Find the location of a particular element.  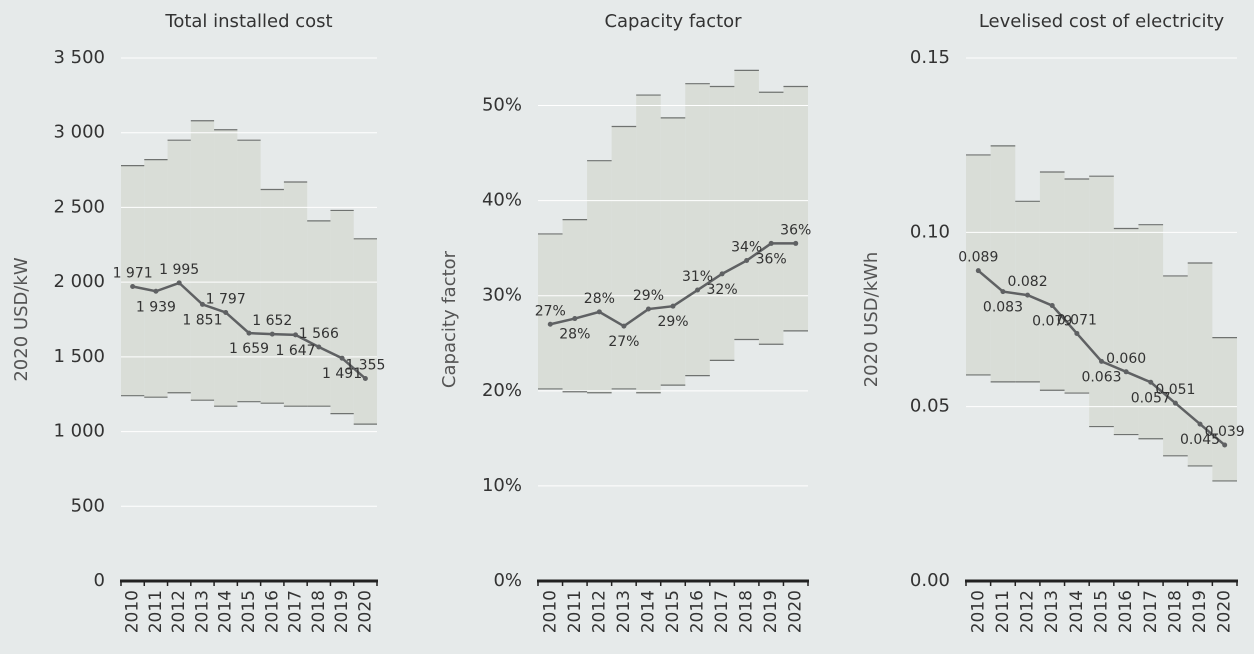

value-label: 1 659 is located at coordinates (249, 349).